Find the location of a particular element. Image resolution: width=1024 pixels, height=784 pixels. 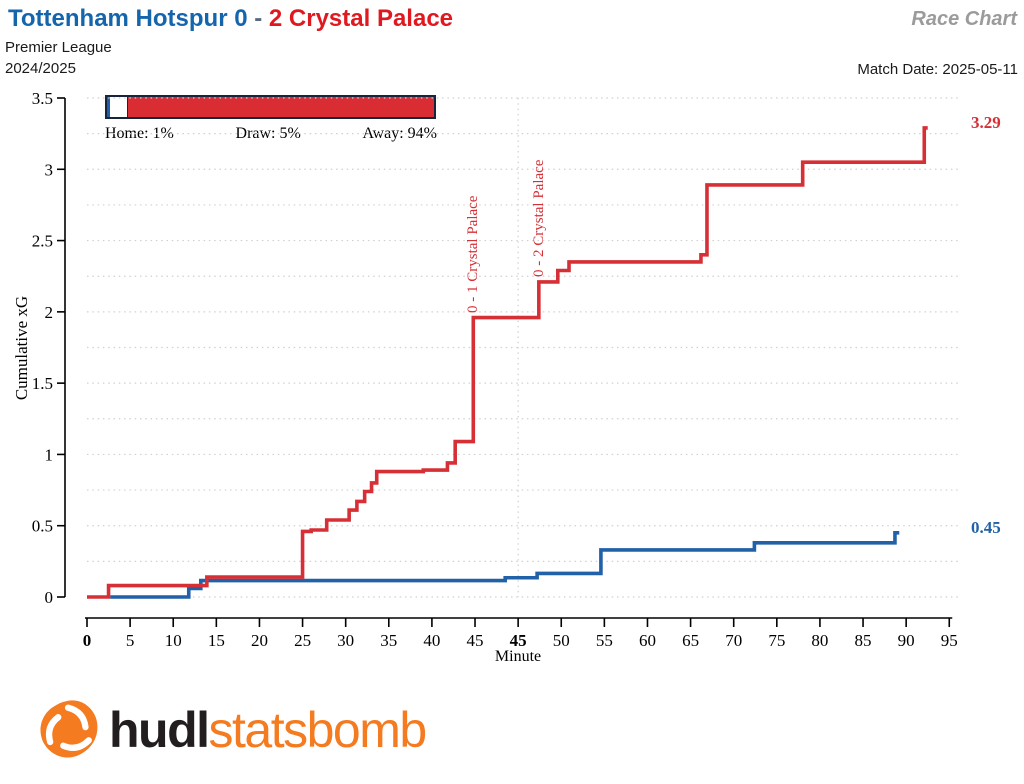

svg-text: 70 is located at coordinates (733, 640).